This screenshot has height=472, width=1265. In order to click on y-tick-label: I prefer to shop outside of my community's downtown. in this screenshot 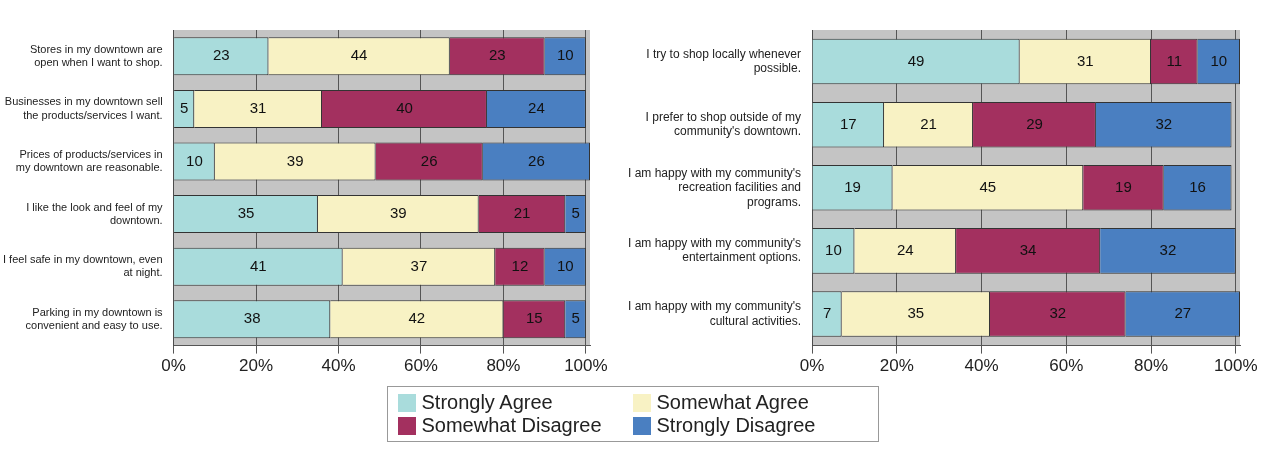, I will do `click(723, 124)`.